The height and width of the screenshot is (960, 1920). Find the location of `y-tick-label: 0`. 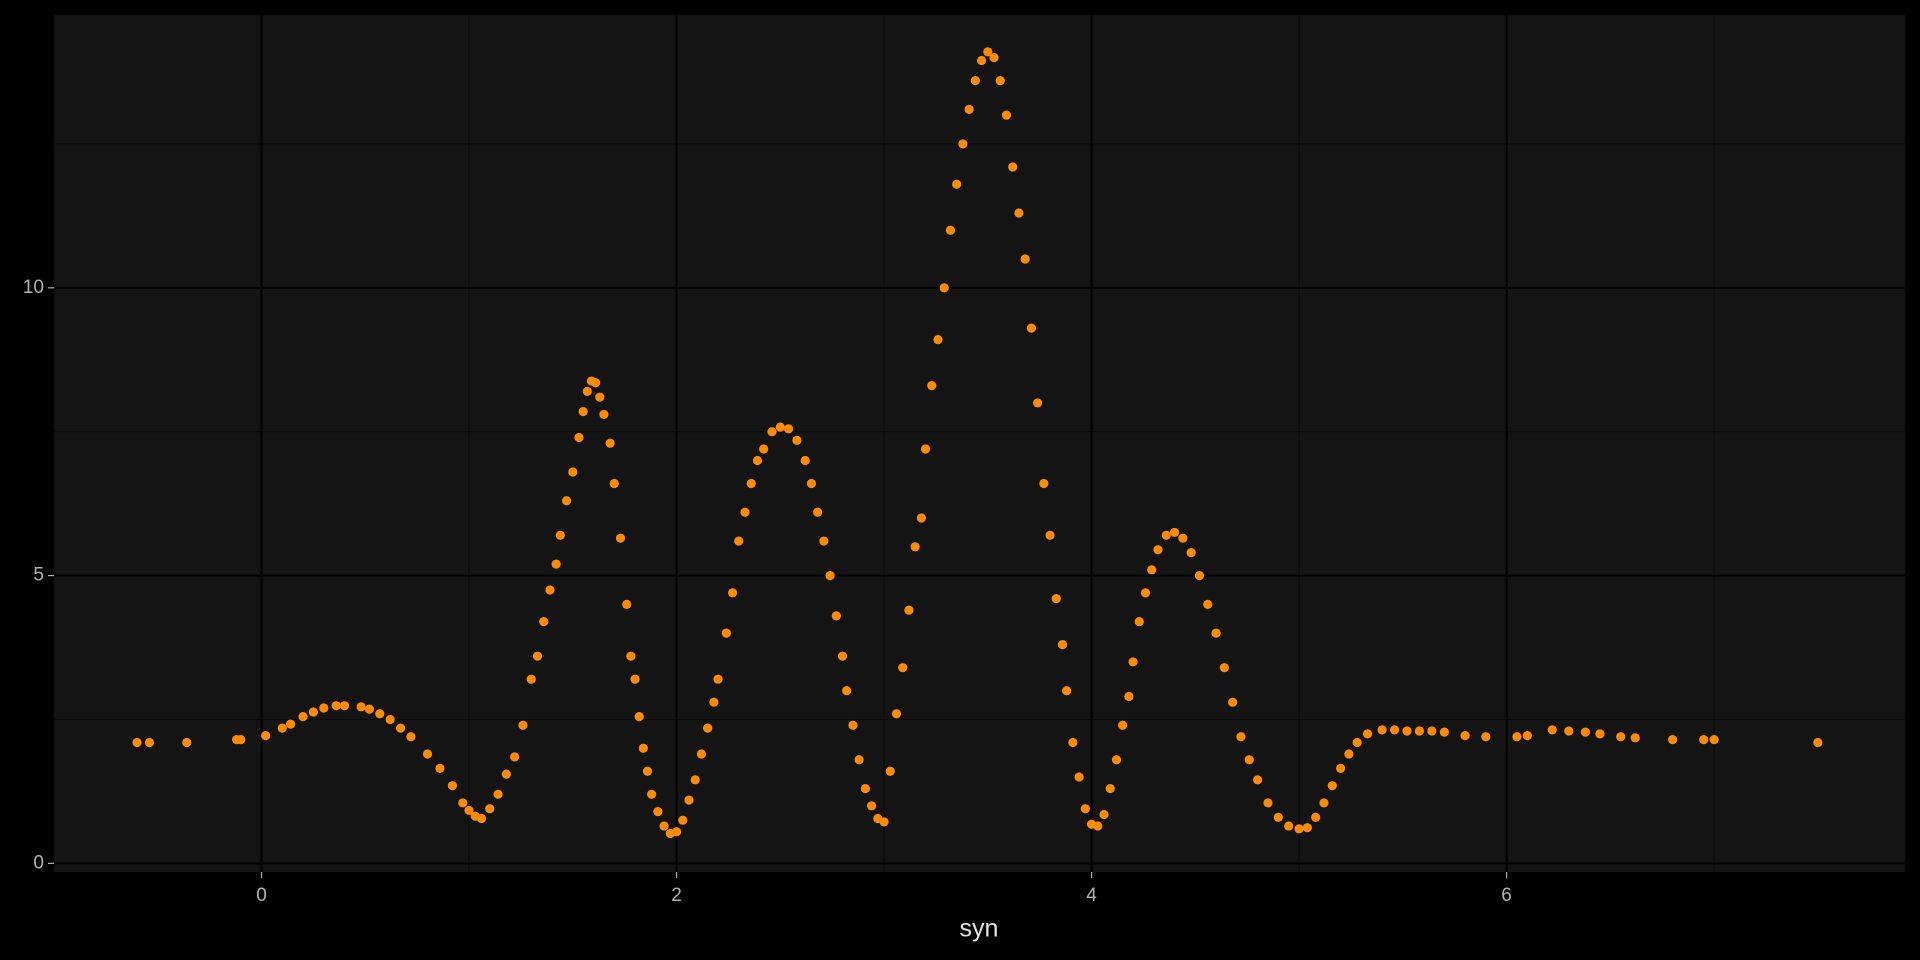

y-tick-label: 0 is located at coordinates (38, 862).